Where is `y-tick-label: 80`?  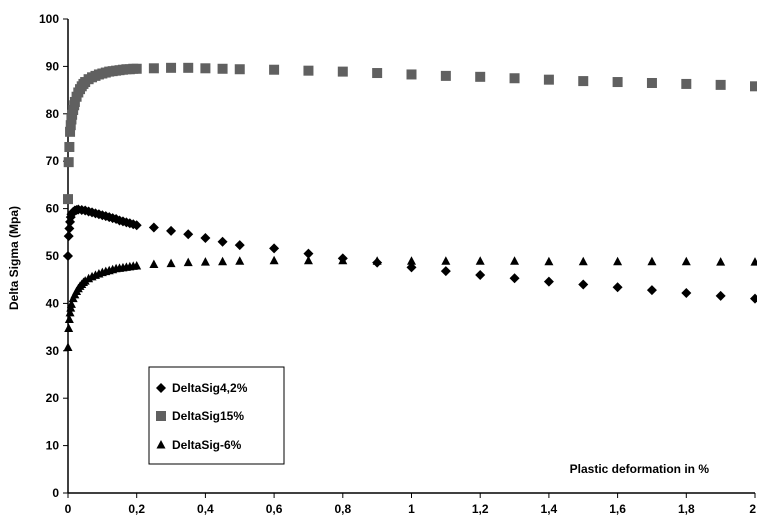 y-tick-label: 80 is located at coordinates (53, 114).